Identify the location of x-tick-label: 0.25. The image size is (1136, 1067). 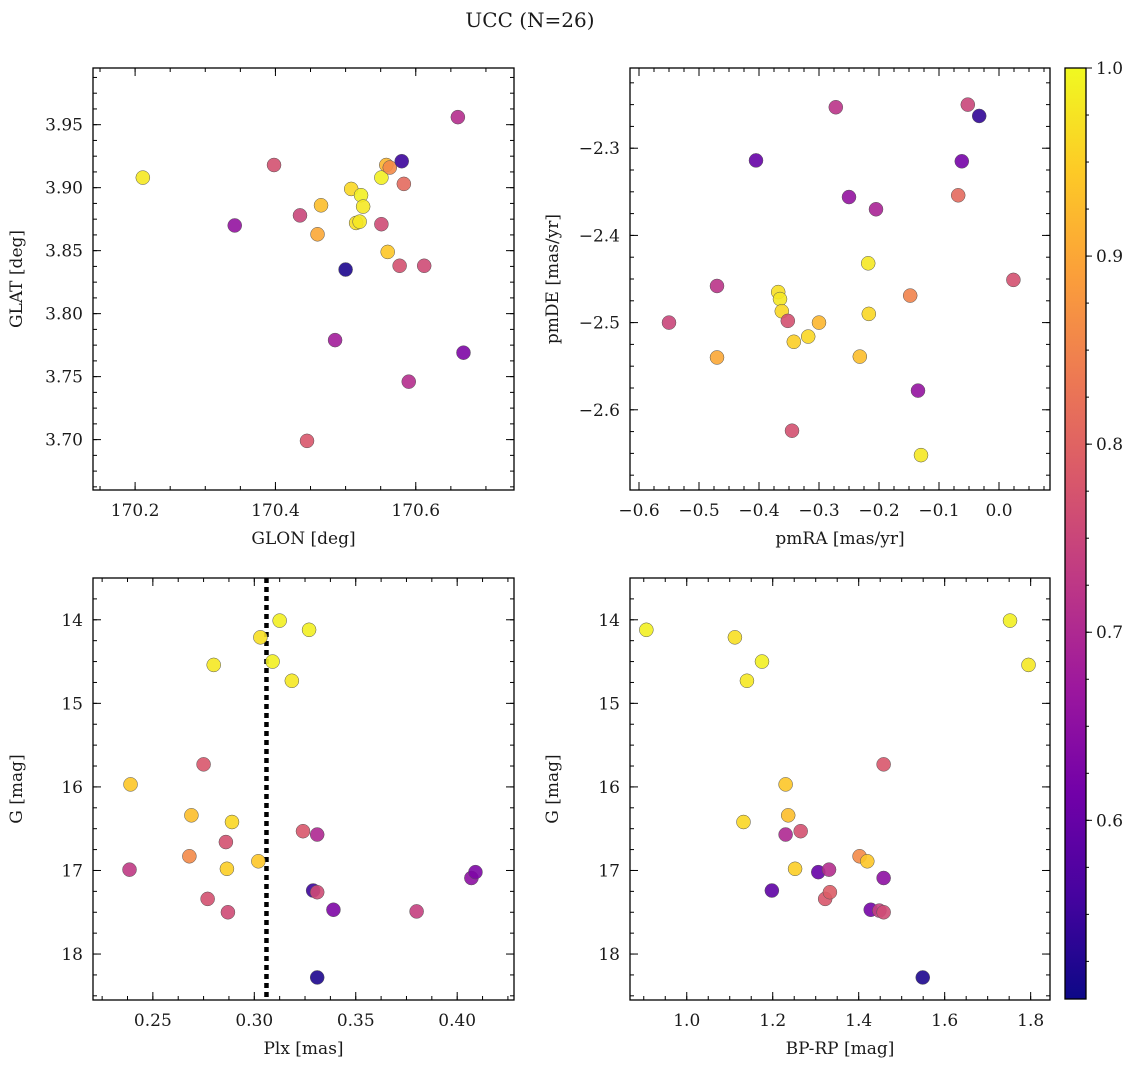
(153, 1021).